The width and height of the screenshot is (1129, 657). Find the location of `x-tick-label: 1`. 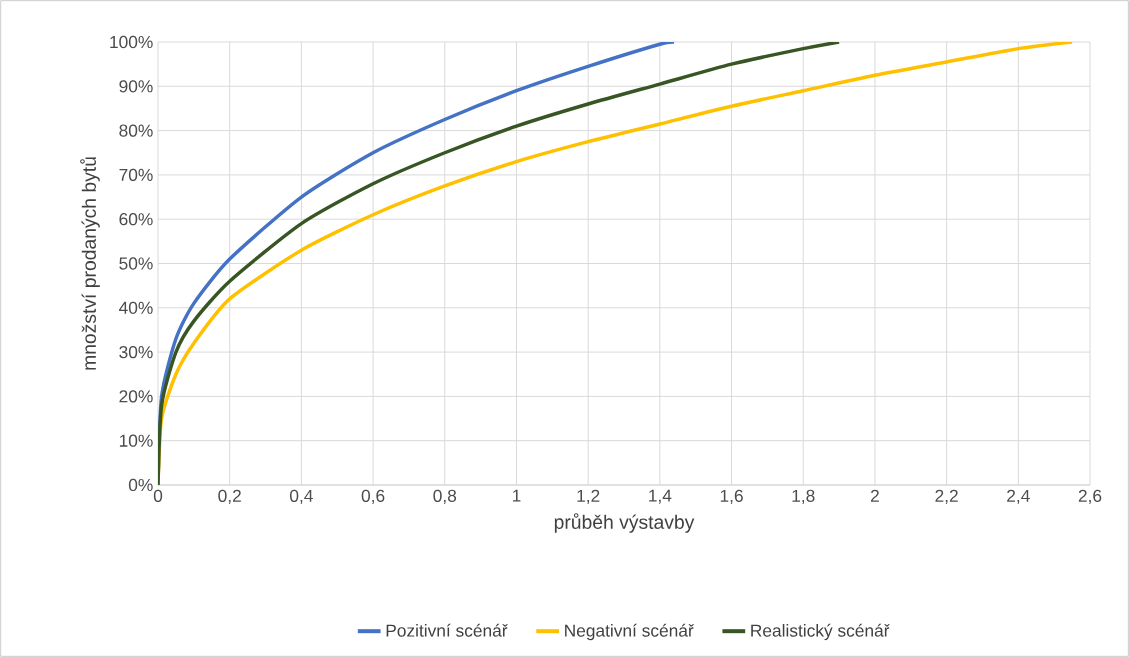

x-tick-label: 1 is located at coordinates (516, 495).